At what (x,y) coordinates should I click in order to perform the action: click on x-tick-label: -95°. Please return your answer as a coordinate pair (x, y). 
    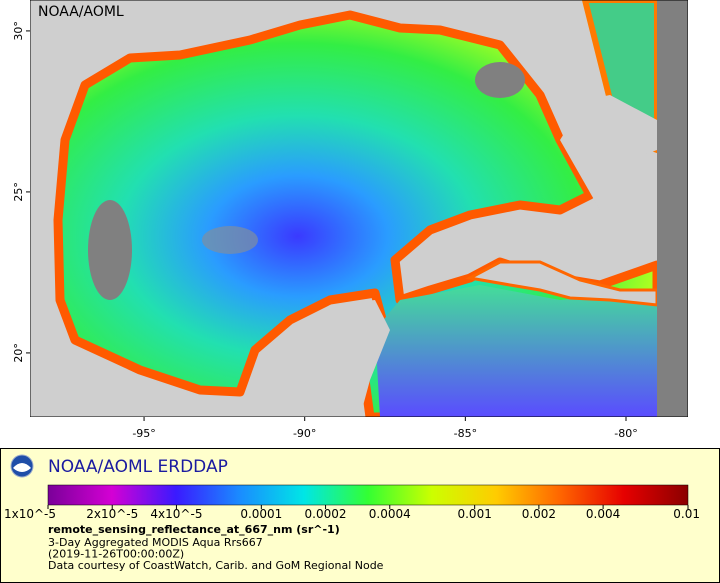
    Looking at the image, I should click on (143, 433).